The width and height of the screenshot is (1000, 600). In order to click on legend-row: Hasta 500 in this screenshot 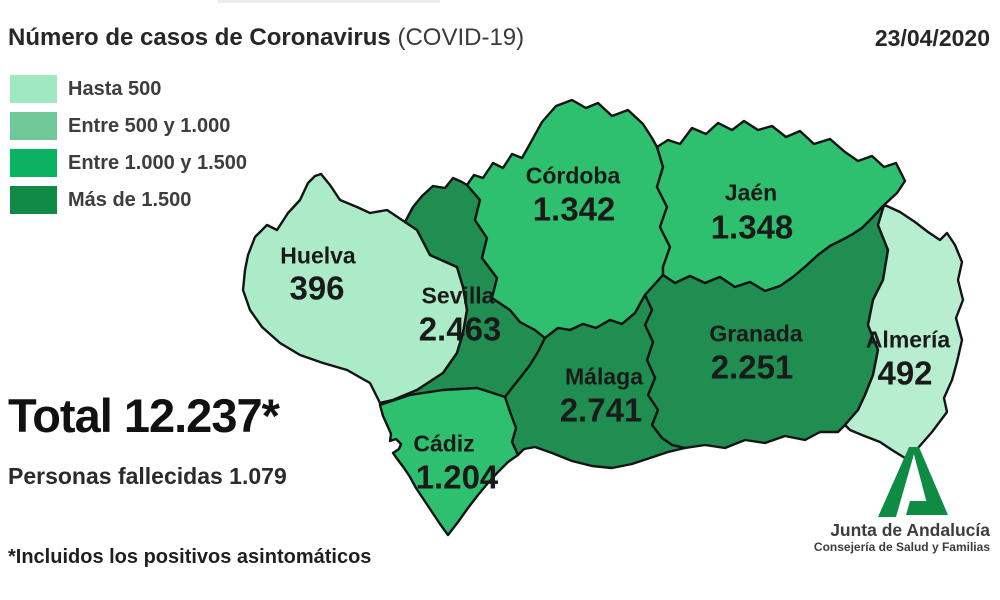, I will do `click(128, 89)`.